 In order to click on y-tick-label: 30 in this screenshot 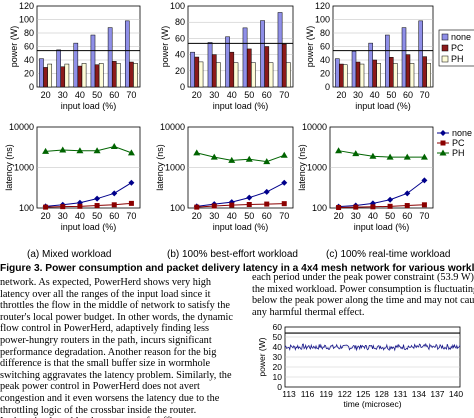, I will do `click(278, 357)`.